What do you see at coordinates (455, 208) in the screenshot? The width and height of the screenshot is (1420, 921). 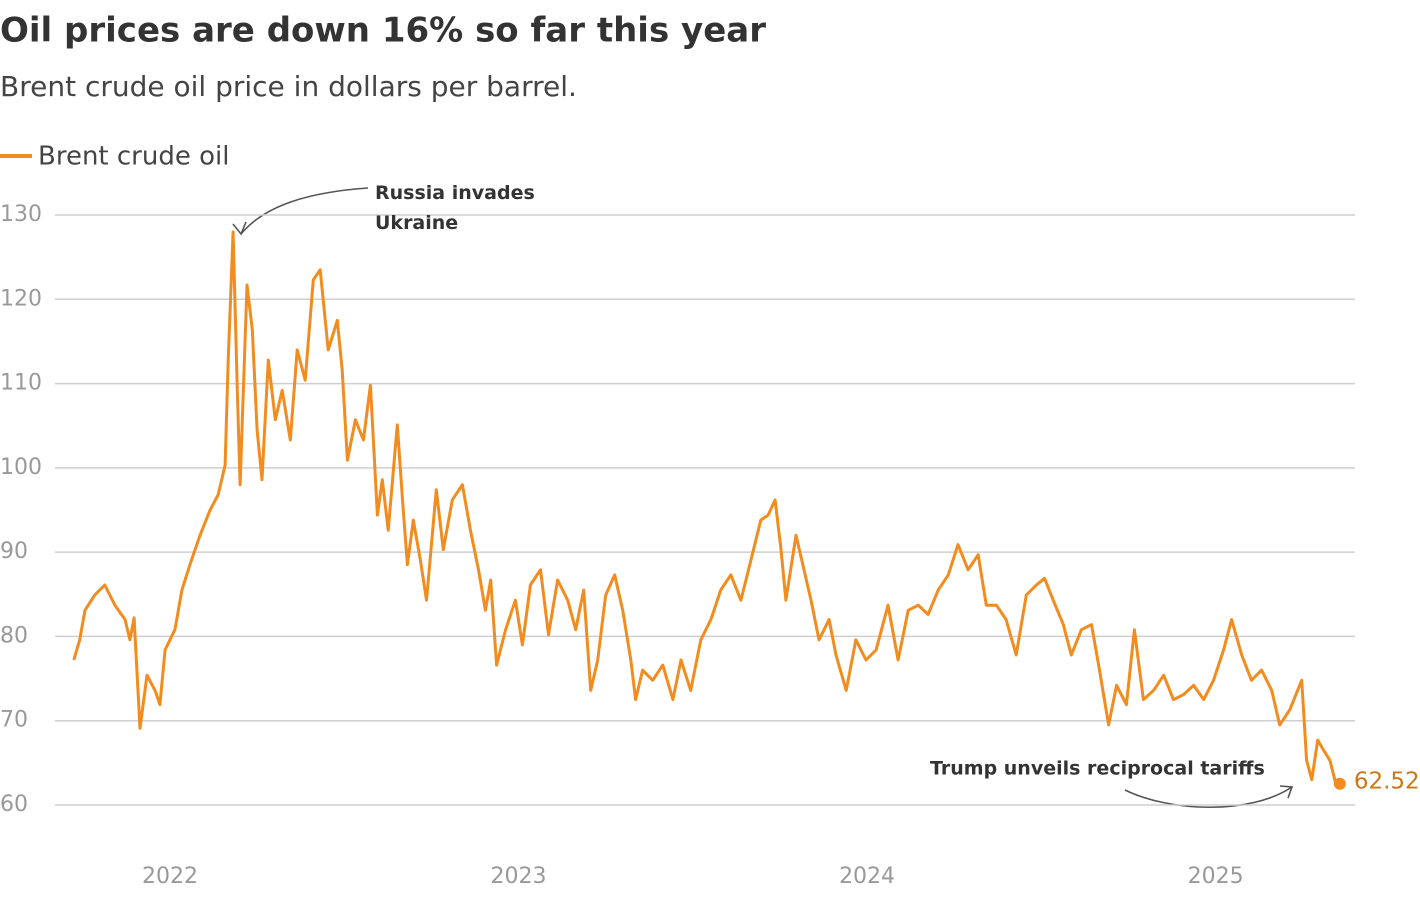 I see `annotation: Russia invades Ukraine` at bounding box center [455, 208].